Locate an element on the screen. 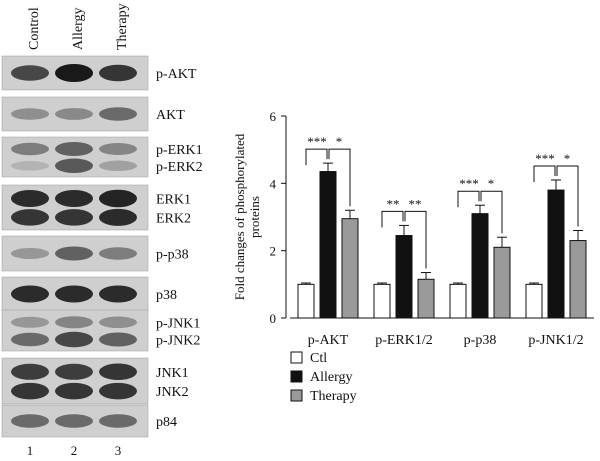  blot-row-6: p-JNK1 p-JNK2 is located at coordinates (100, 330).